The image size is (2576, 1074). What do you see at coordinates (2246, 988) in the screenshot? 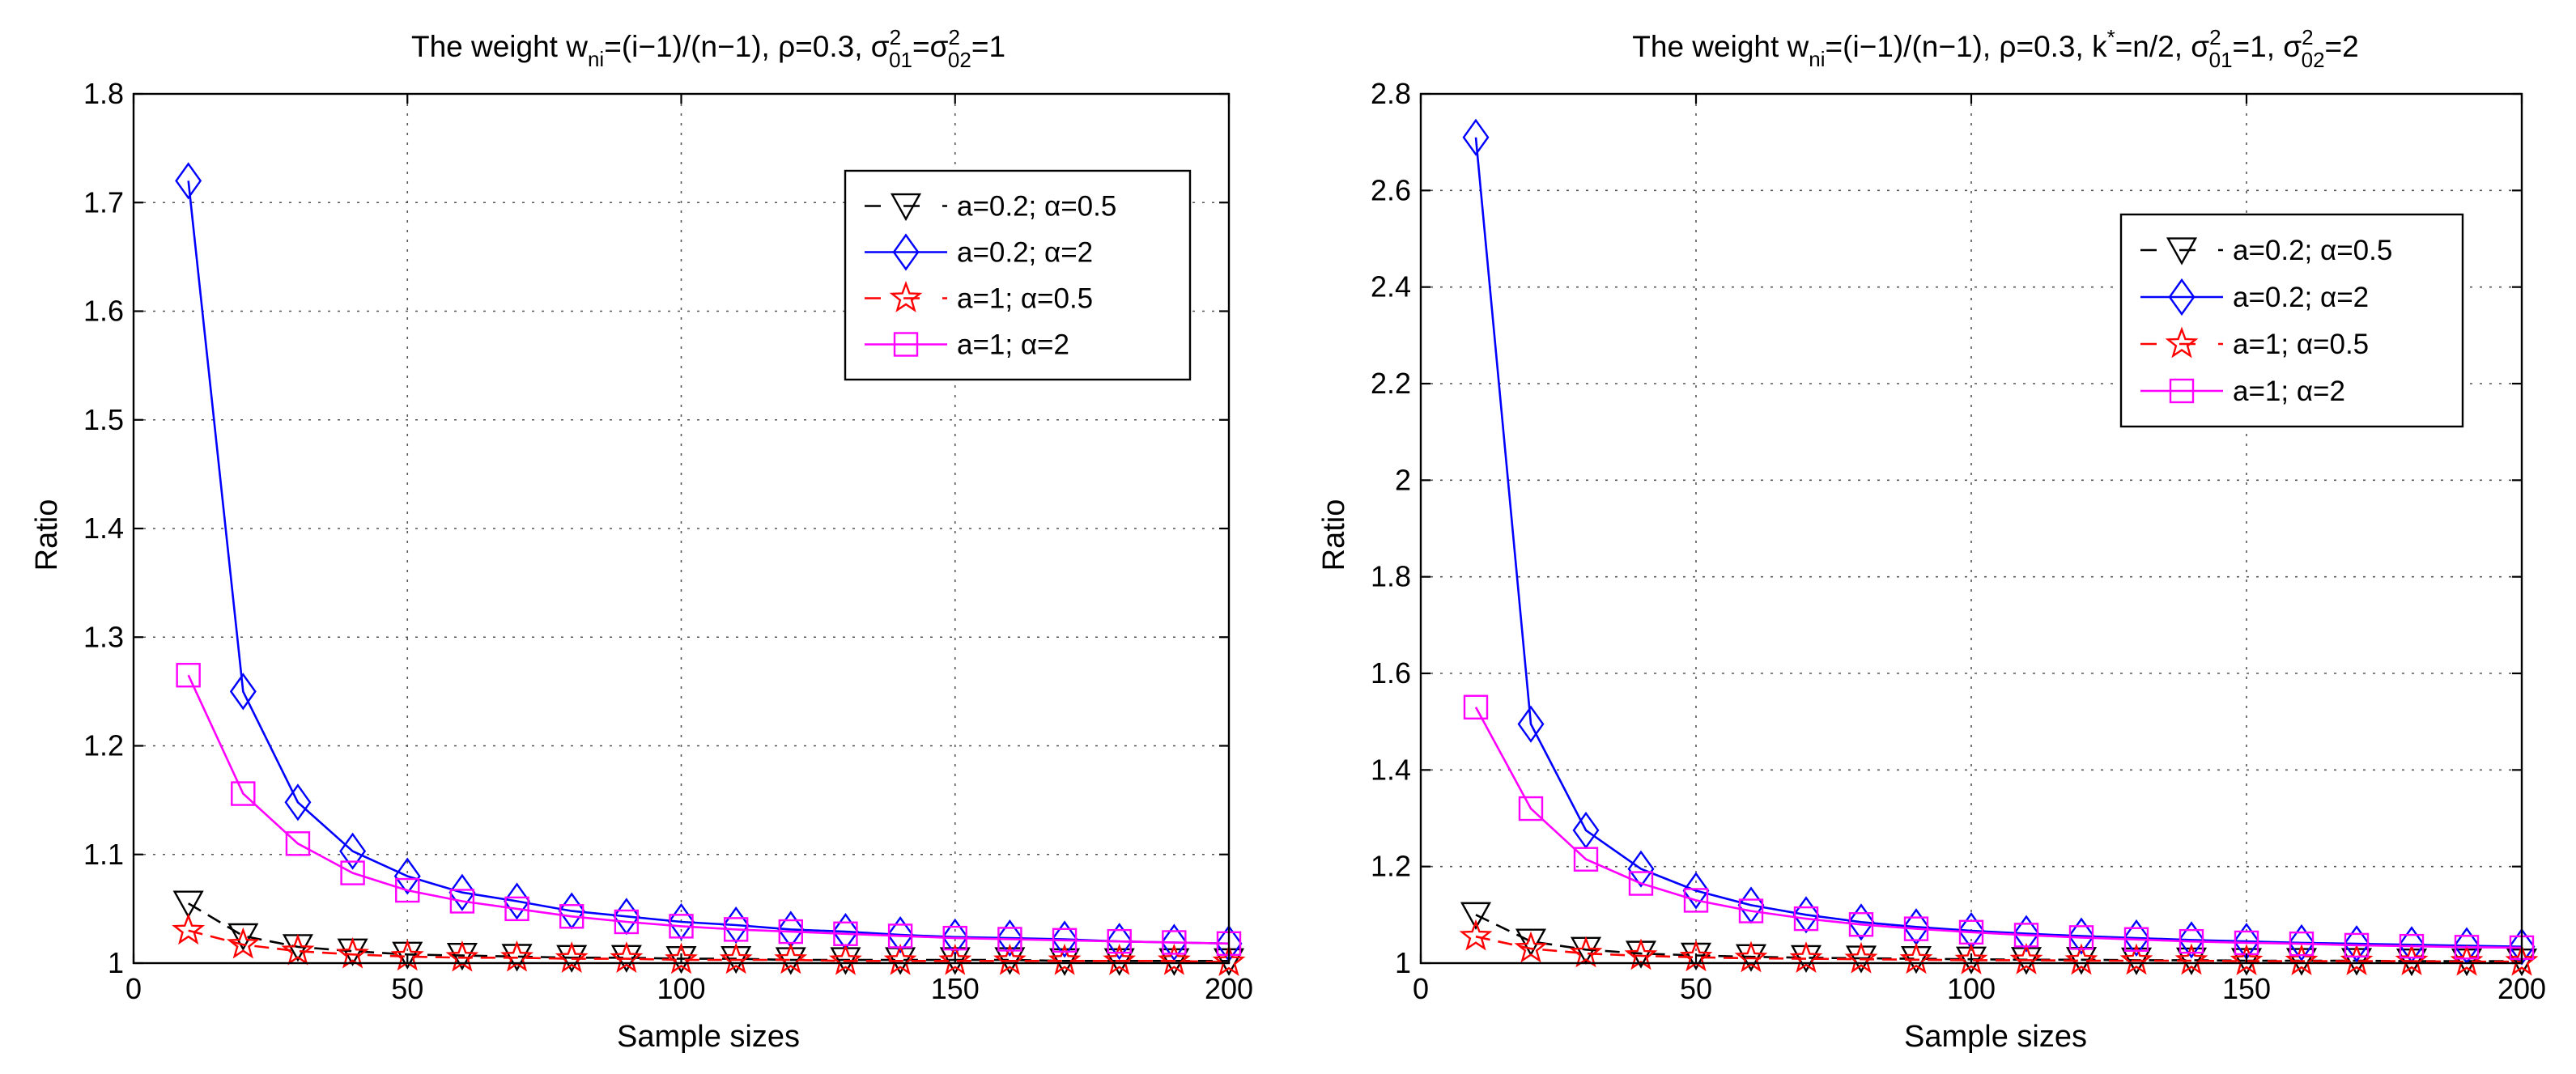
I see `right-chart-x-tick-label: 150` at bounding box center [2246, 988].